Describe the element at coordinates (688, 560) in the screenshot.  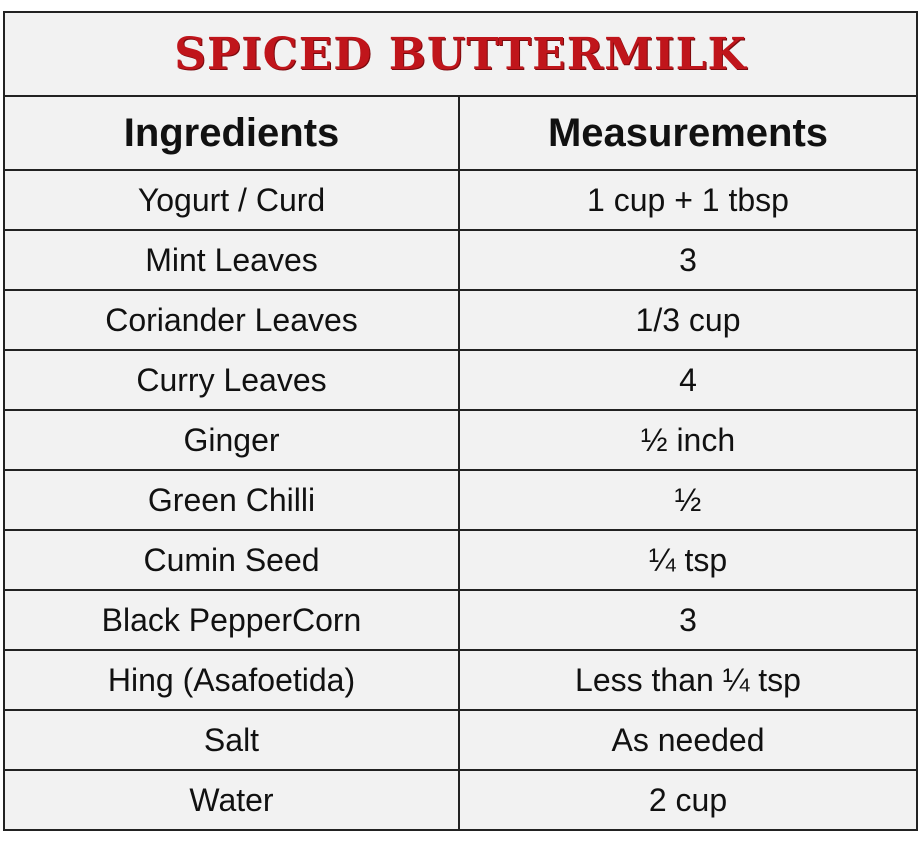
I see `measurement-cell: ¼ tsp` at that location.